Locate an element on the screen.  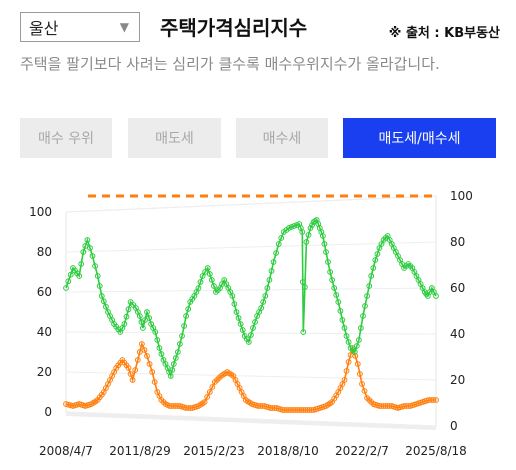
region-select: 울산 ▼ is located at coordinates (80, 27).